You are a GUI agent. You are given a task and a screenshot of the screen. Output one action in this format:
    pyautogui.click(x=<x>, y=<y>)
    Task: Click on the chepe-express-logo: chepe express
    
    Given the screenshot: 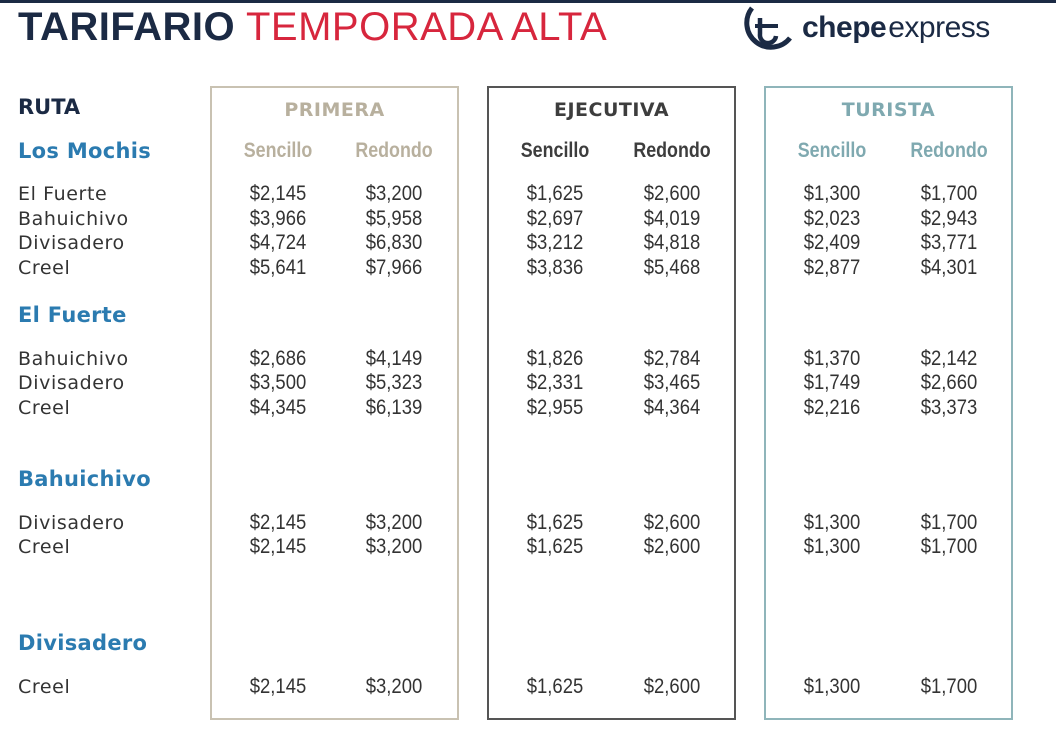 What is the action you would take?
    pyautogui.click(x=864, y=28)
    